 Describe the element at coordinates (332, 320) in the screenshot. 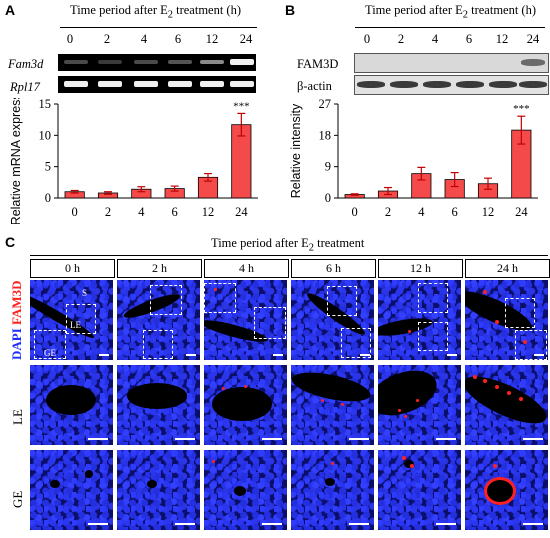

I see `micrograph-overview-6h` at that location.